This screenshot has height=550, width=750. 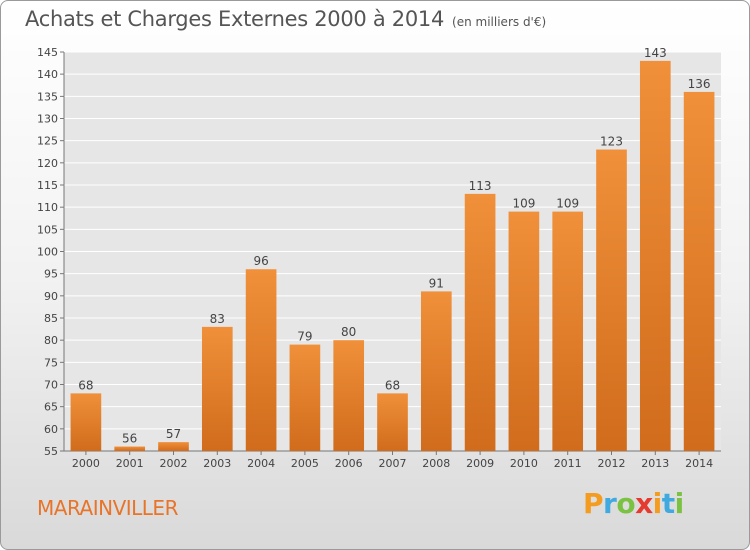 What do you see at coordinates (610, 503) in the screenshot?
I see `brand-letter: r` at bounding box center [610, 503].